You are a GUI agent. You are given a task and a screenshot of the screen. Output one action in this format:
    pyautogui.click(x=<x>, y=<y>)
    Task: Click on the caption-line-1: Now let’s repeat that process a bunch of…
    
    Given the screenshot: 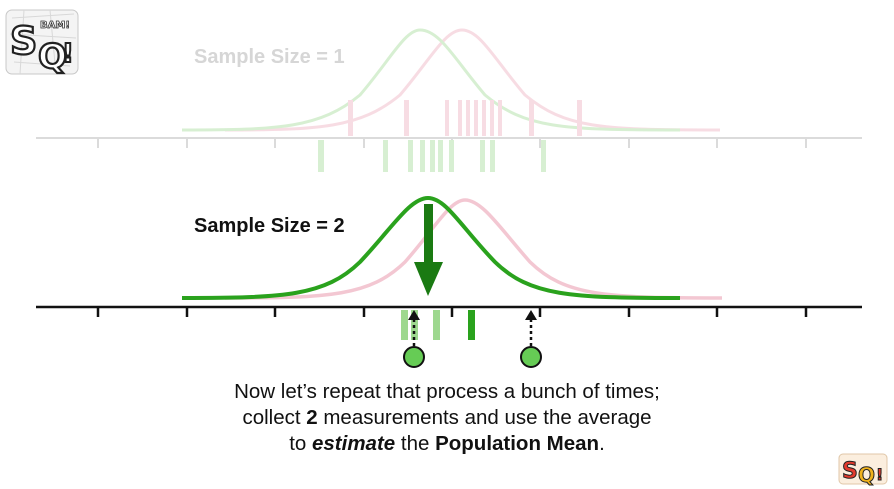 What is the action you would take?
    pyautogui.click(x=447, y=391)
    